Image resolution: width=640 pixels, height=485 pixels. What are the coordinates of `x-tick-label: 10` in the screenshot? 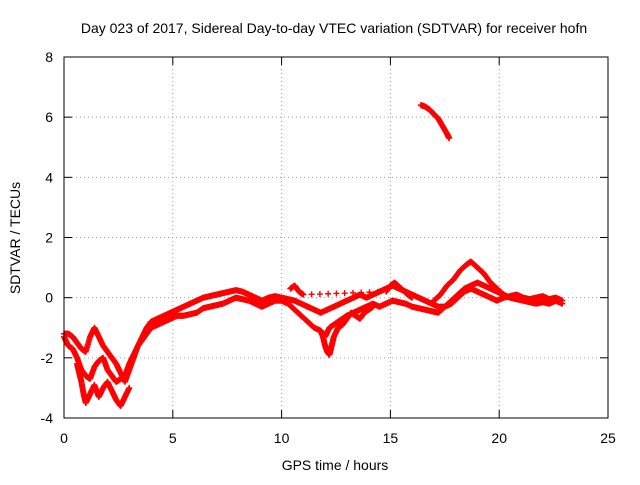 It's located at (282, 438).